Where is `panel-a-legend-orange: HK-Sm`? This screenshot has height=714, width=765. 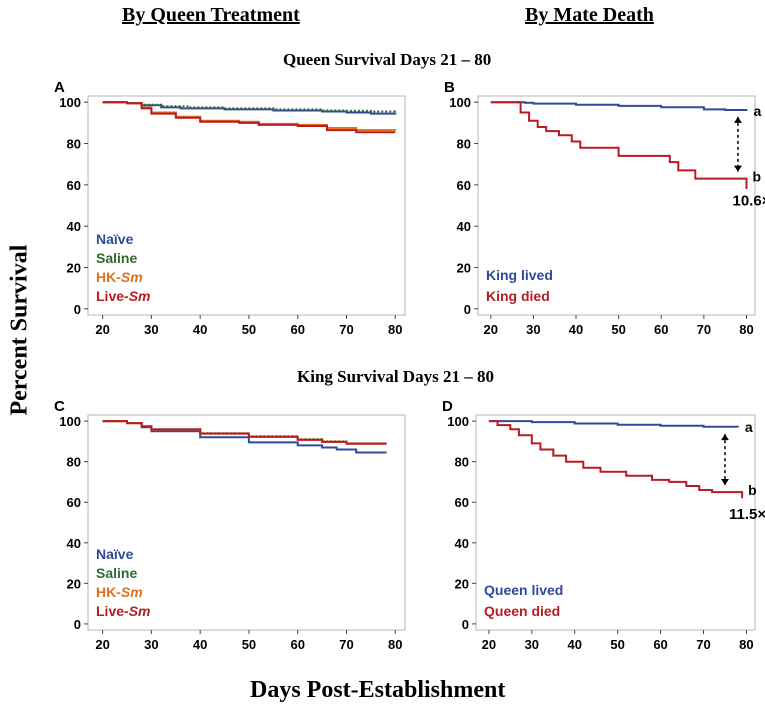
panel-a-legend-orange: HK-Sm is located at coordinates (119, 277).